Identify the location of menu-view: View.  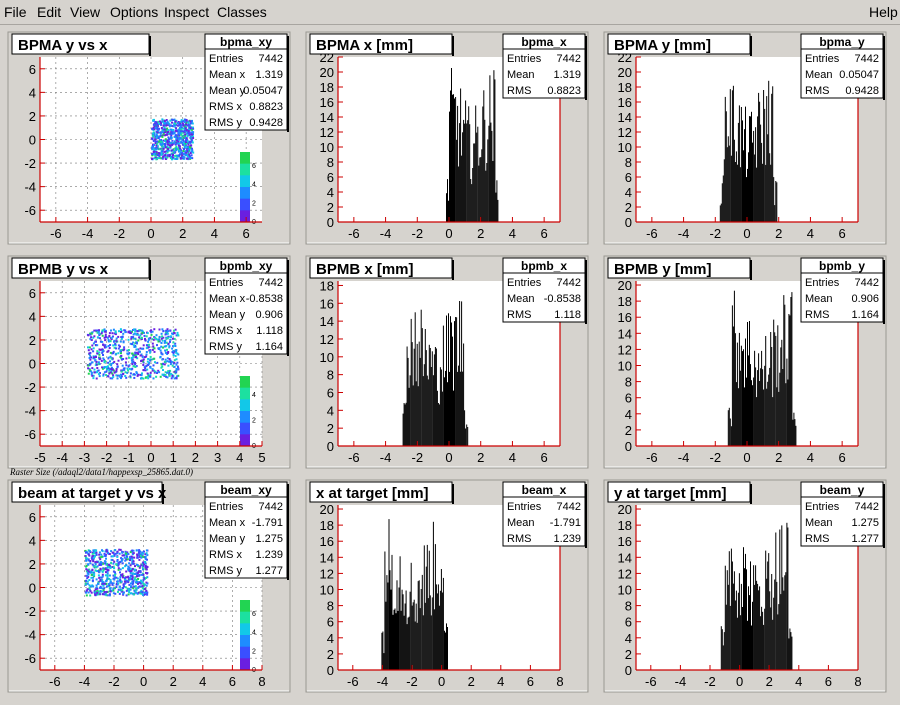
(85, 12).